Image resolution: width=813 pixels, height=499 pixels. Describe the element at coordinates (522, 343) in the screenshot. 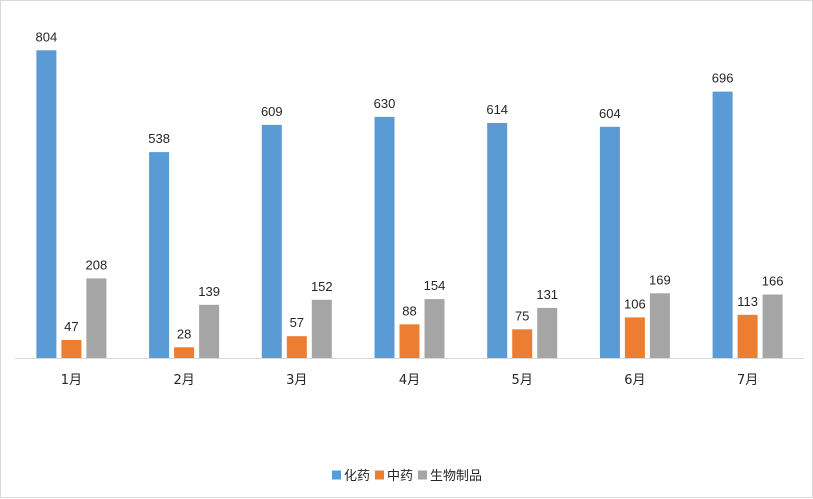

I see `bar-中药-5月` at that location.